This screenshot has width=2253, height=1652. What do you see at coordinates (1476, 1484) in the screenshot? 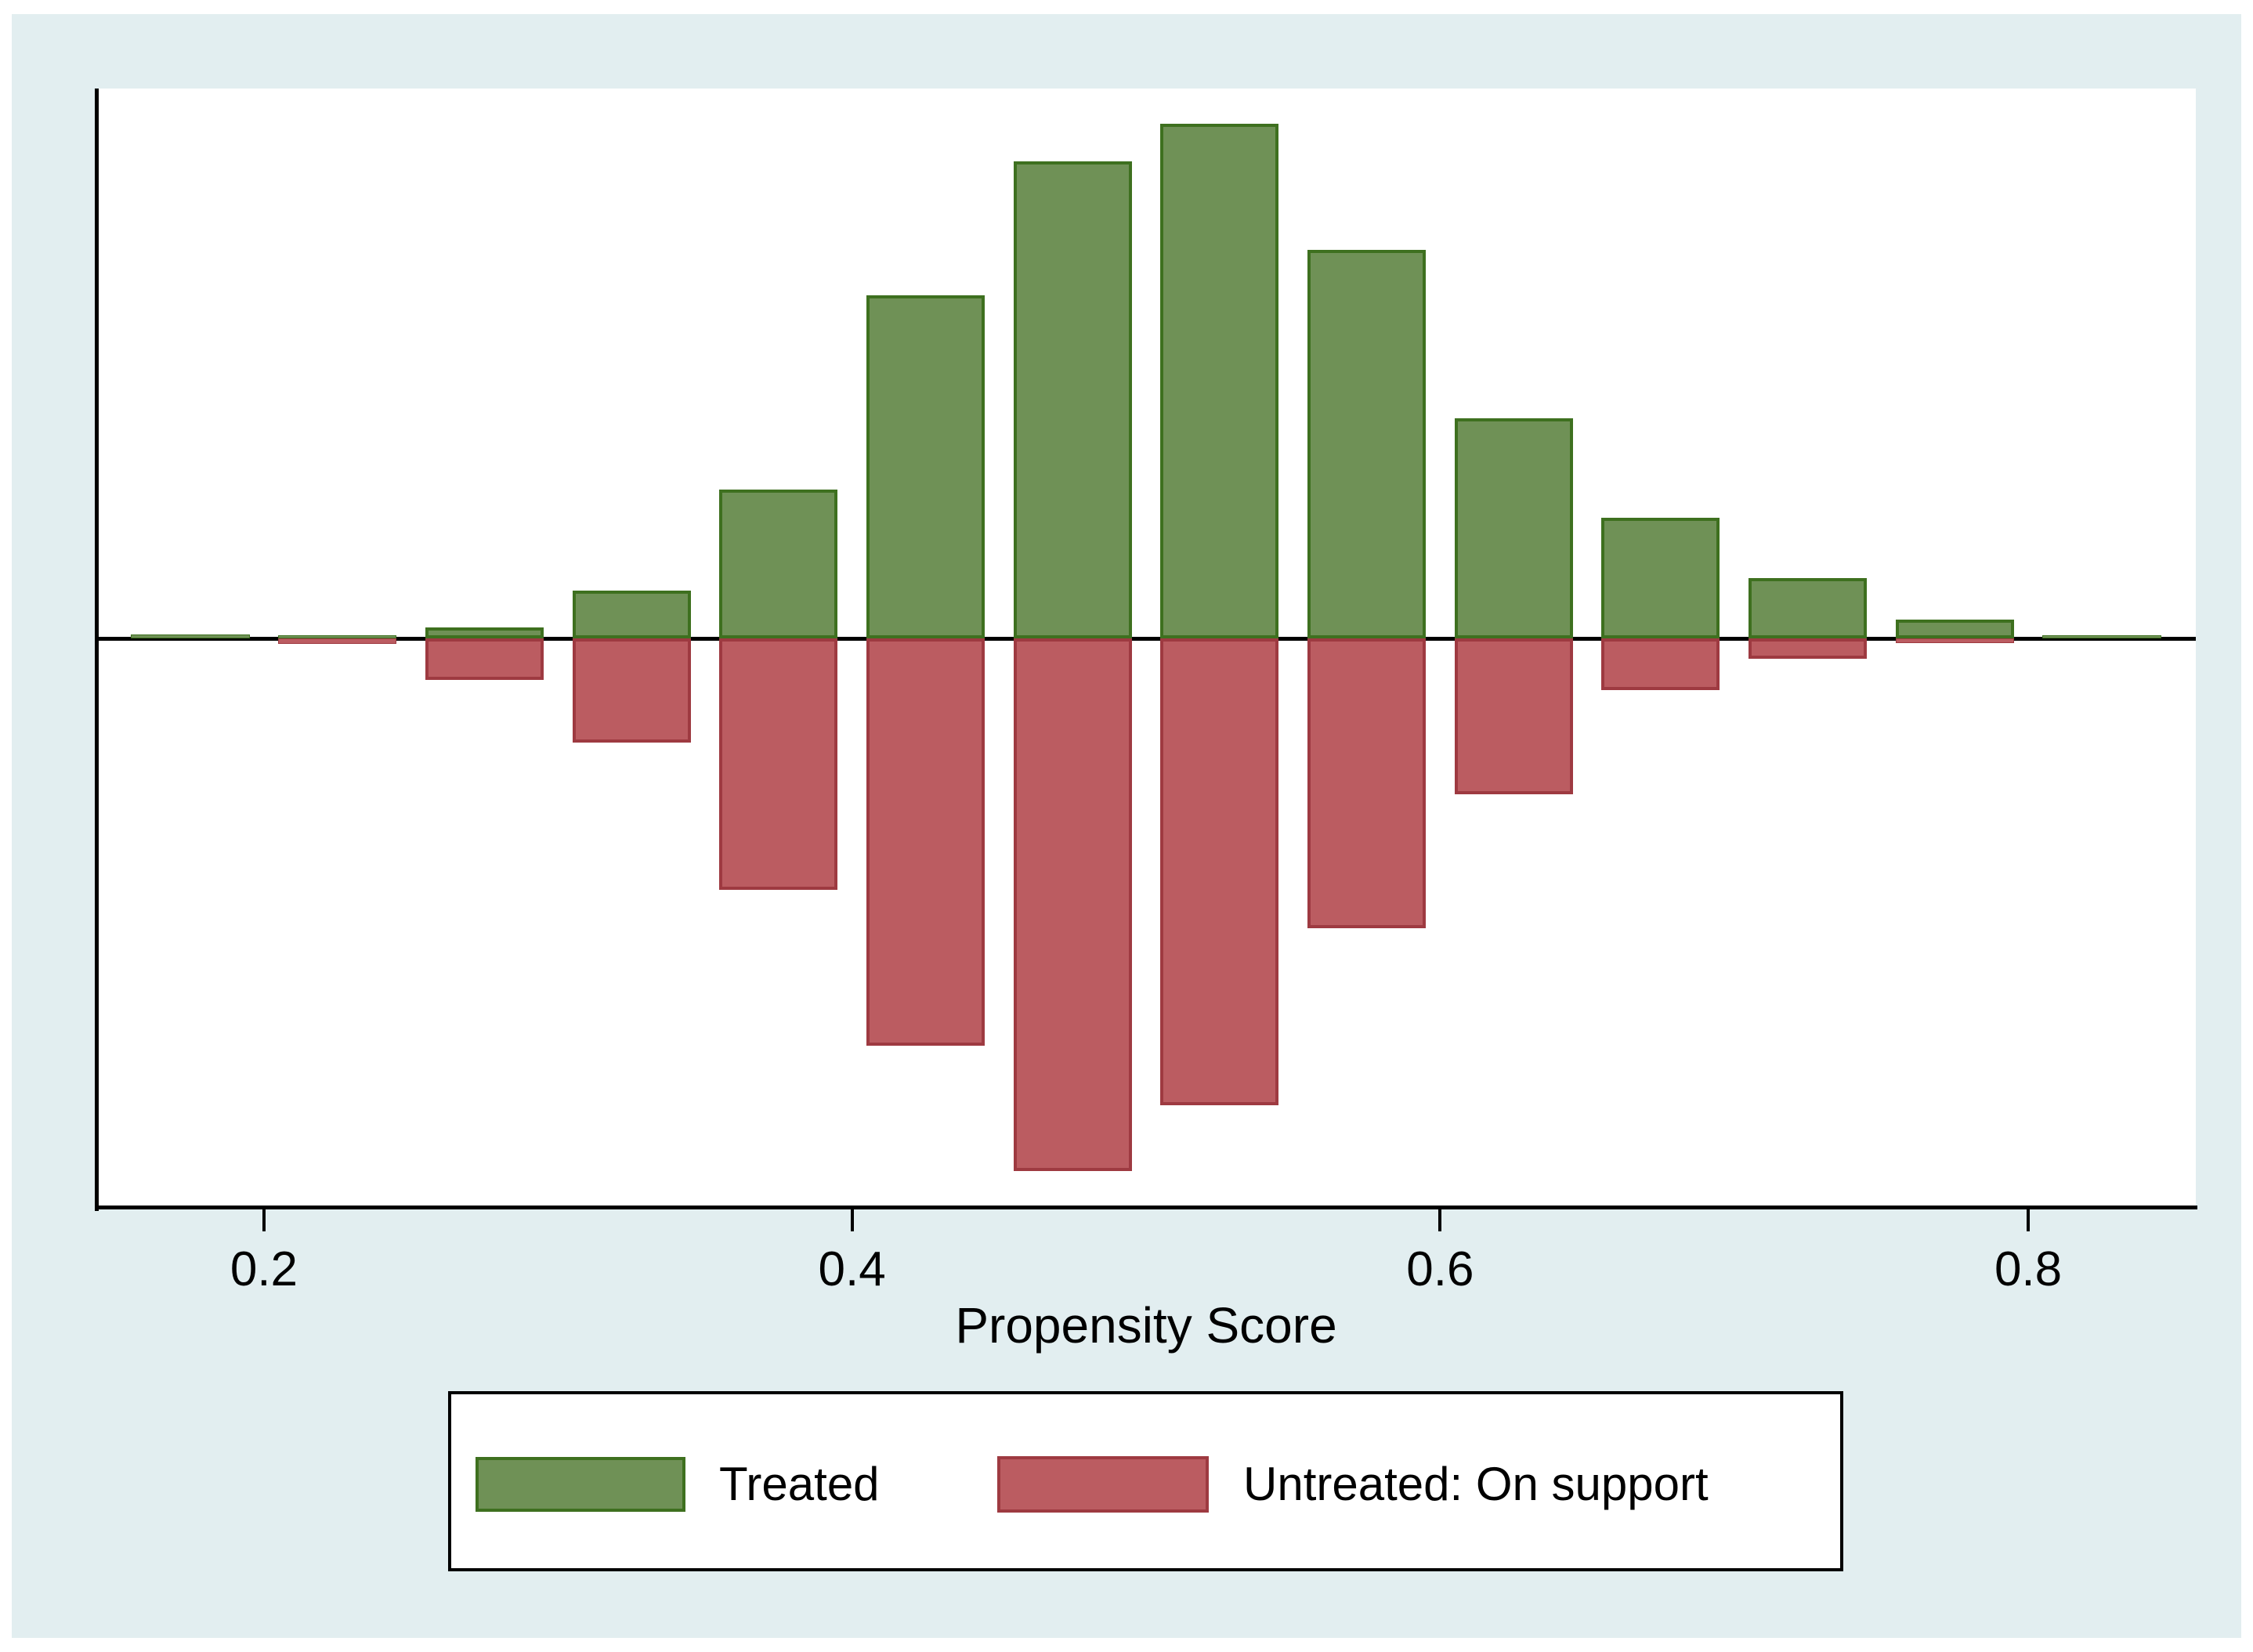
I see `legend-label-untreated: Untreated: On support` at bounding box center [1476, 1484].